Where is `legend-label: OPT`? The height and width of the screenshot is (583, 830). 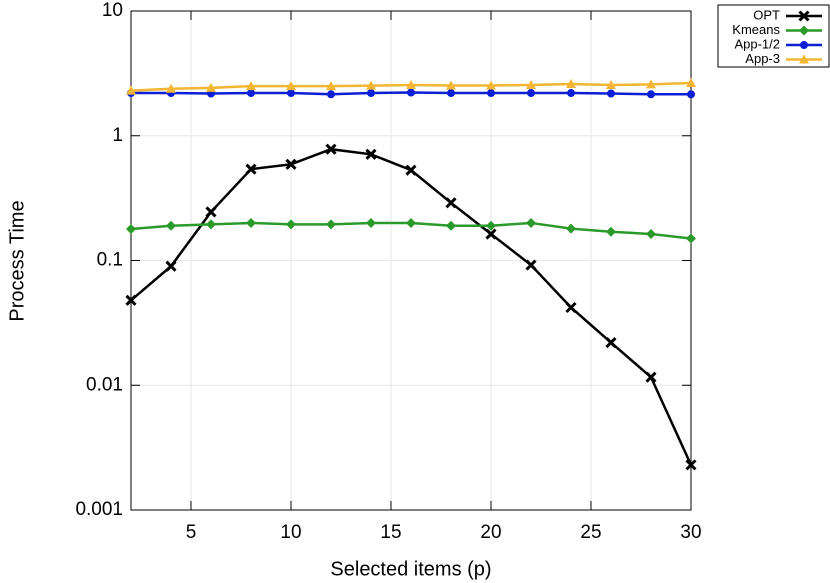 legend-label: OPT is located at coordinates (766, 14).